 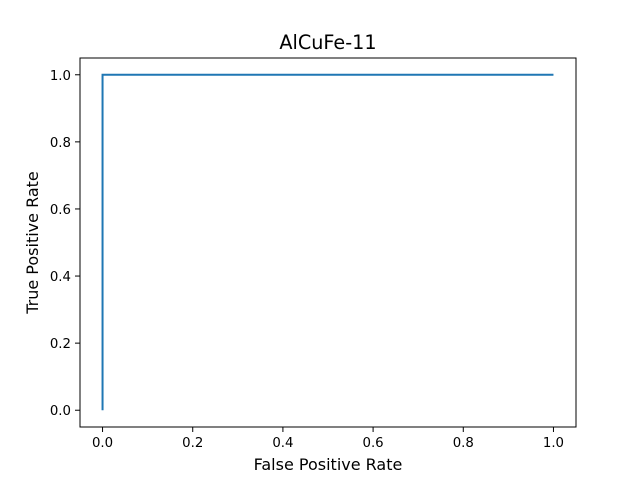 What do you see at coordinates (102, 443) in the screenshot?
I see `x-tick-label: 0.0` at bounding box center [102, 443].